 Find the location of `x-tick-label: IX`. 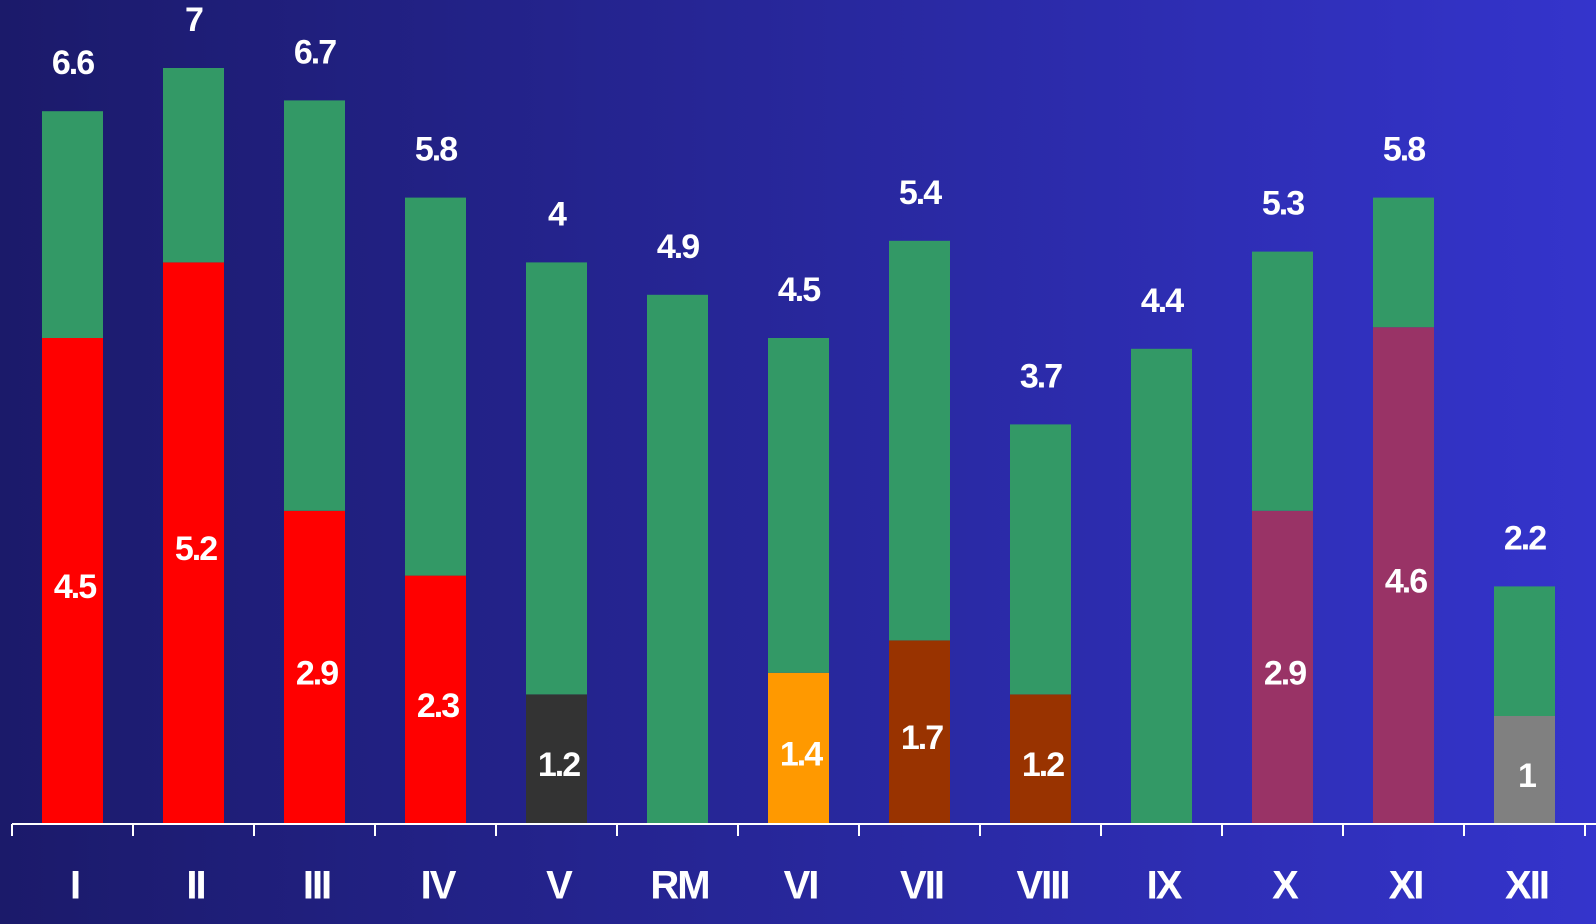

x-tick-label: IX is located at coordinates (1165, 886).